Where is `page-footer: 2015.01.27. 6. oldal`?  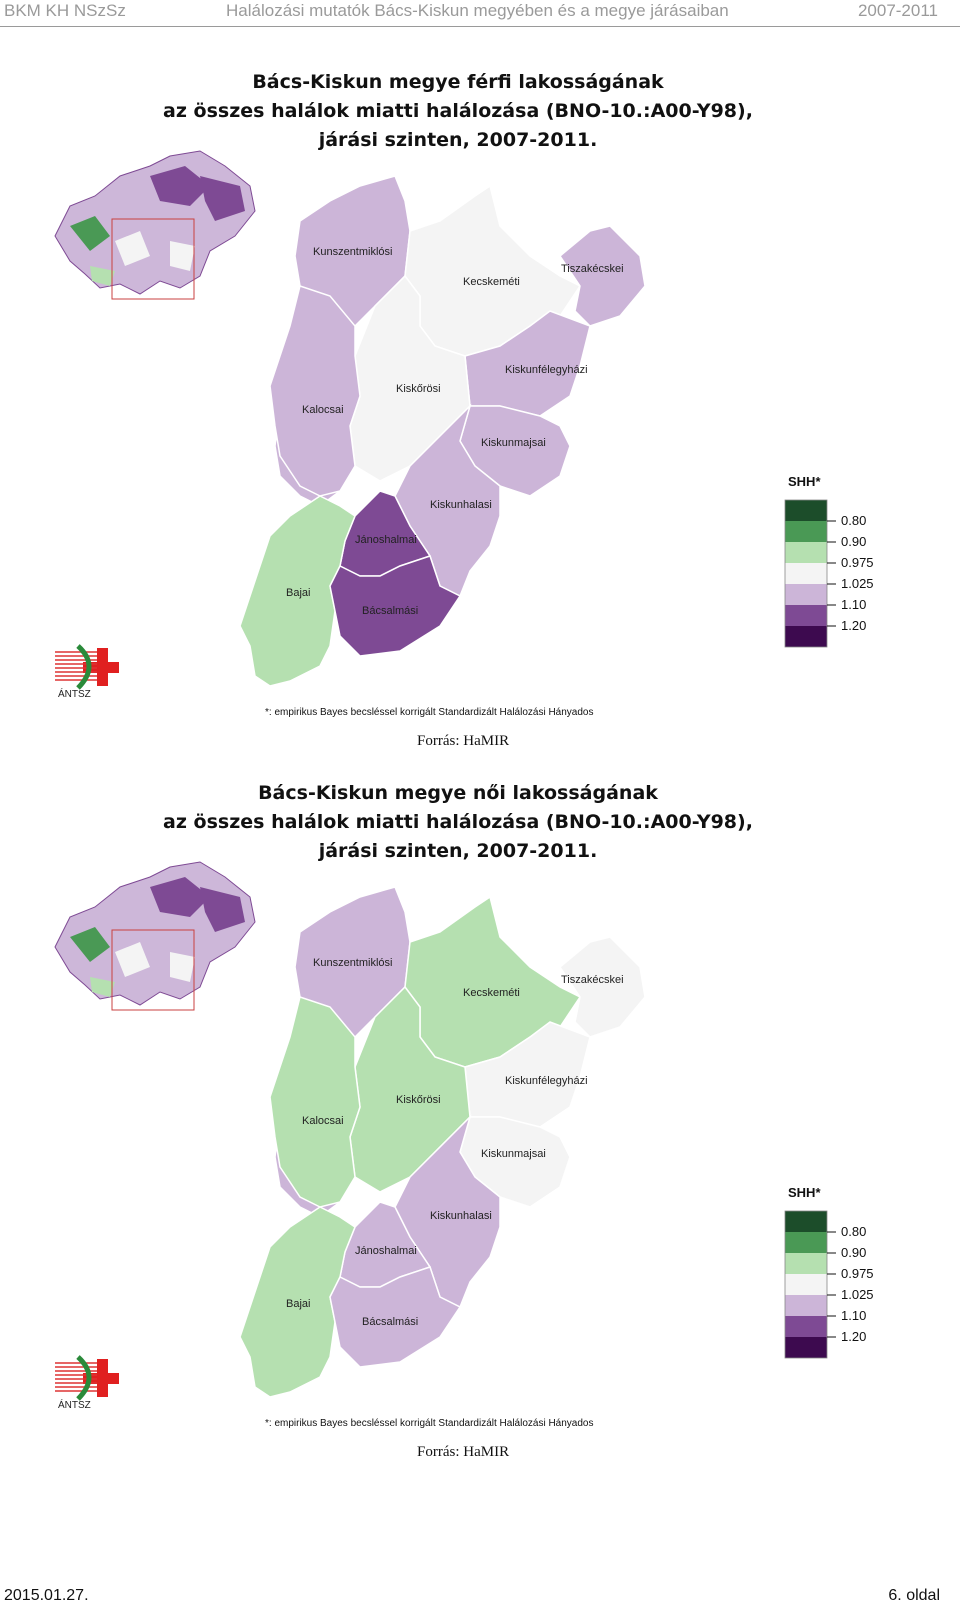 page-footer: 2015.01.27. 6. oldal is located at coordinates (480, 1597).